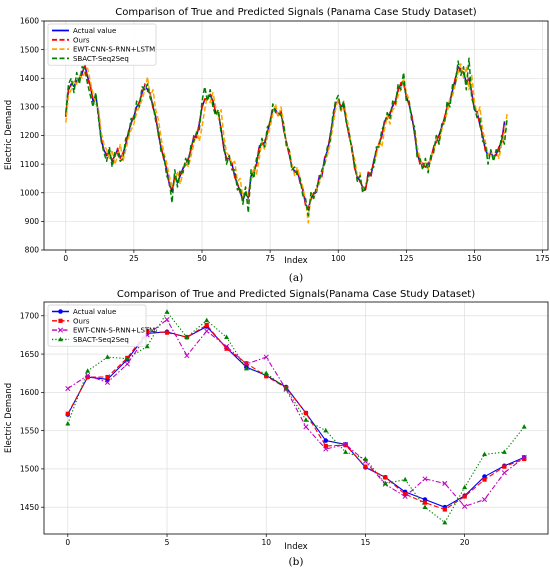 This screenshot has width=550, height=570. Describe the element at coordinates (114, 331) in the screenshot. I see `chart-b-legend-label-ewt_b: EWT-CNN-S-RNN+LSTM` at that location.